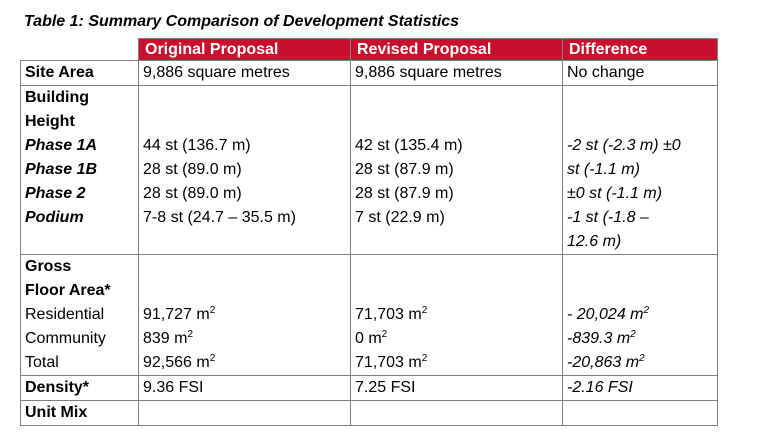  I want to click on row-density: Density* 9.36 FSI 7.25 FSI -2.16 FSI, so click(369, 388).